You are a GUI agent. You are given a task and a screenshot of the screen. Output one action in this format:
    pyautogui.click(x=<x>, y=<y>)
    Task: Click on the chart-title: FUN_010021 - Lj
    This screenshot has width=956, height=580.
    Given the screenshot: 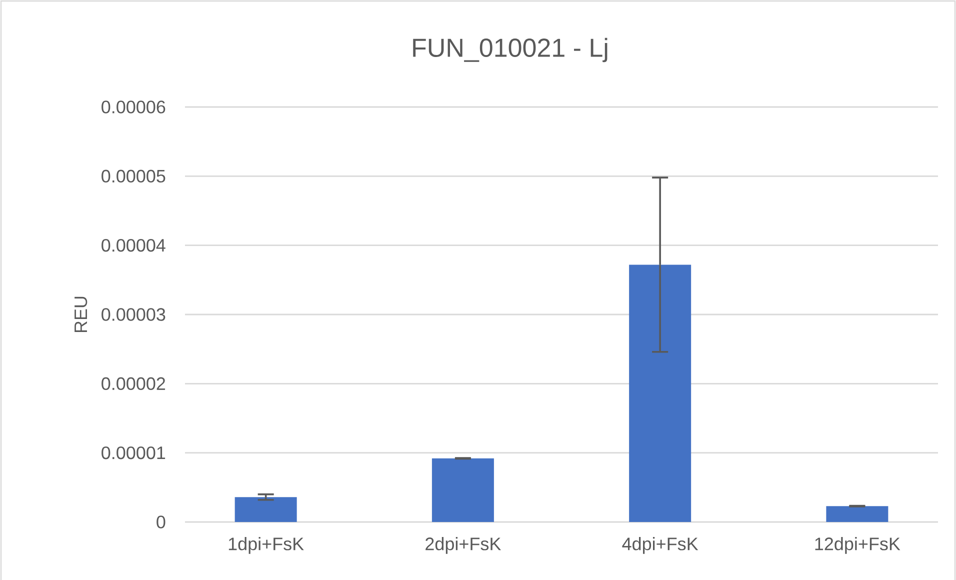 What is the action you would take?
    pyautogui.click(x=510, y=50)
    